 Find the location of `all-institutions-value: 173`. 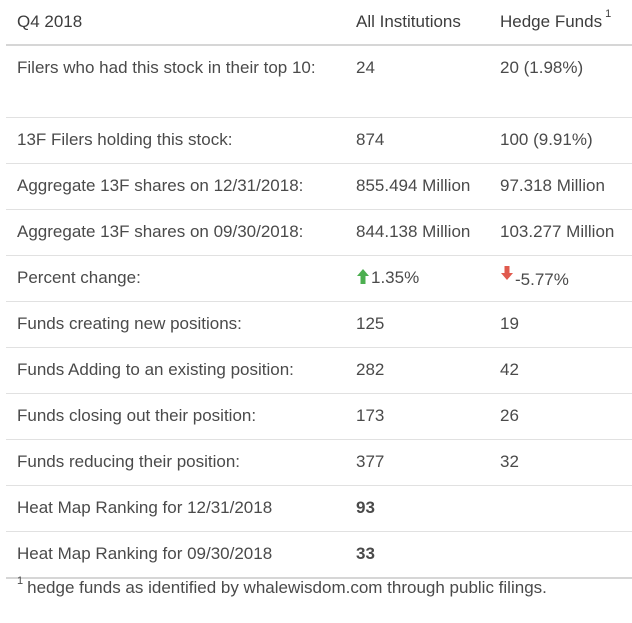

all-institutions-value: 173 is located at coordinates (417, 416).